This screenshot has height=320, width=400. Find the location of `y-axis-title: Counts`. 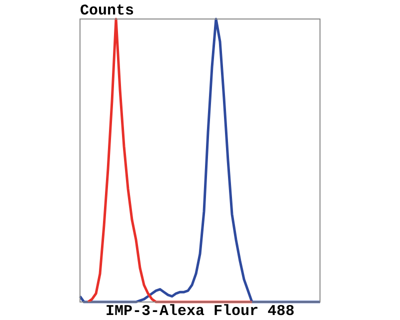

y-axis-title: Counts is located at coordinates (107, 11).